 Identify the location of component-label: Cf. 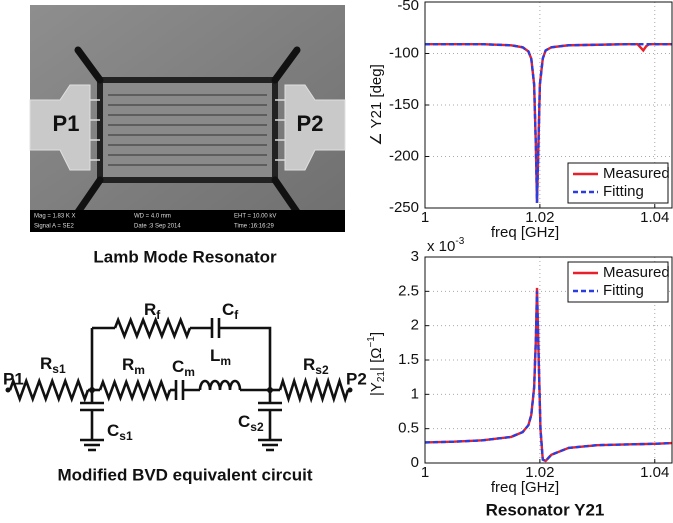
(230, 311).